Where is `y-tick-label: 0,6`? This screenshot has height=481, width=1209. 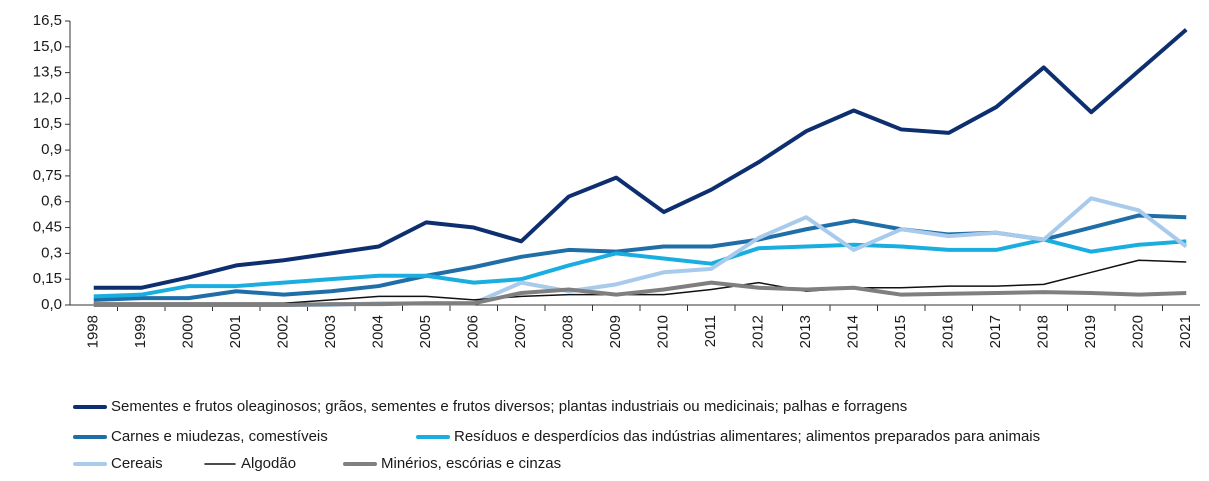 y-tick-label: 0,6 is located at coordinates (51, 201).